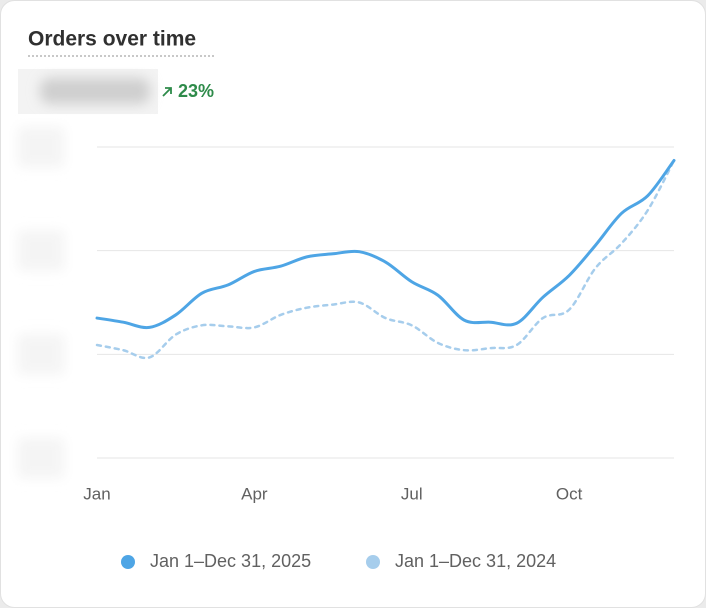 The image size is (706, 608). I want to click on blurred-total-text, so click(95, 91).